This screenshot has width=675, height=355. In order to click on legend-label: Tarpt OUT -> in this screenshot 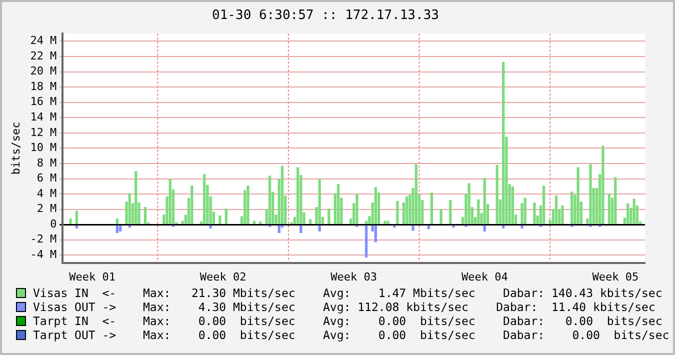, I will do `click(75, 335)`.